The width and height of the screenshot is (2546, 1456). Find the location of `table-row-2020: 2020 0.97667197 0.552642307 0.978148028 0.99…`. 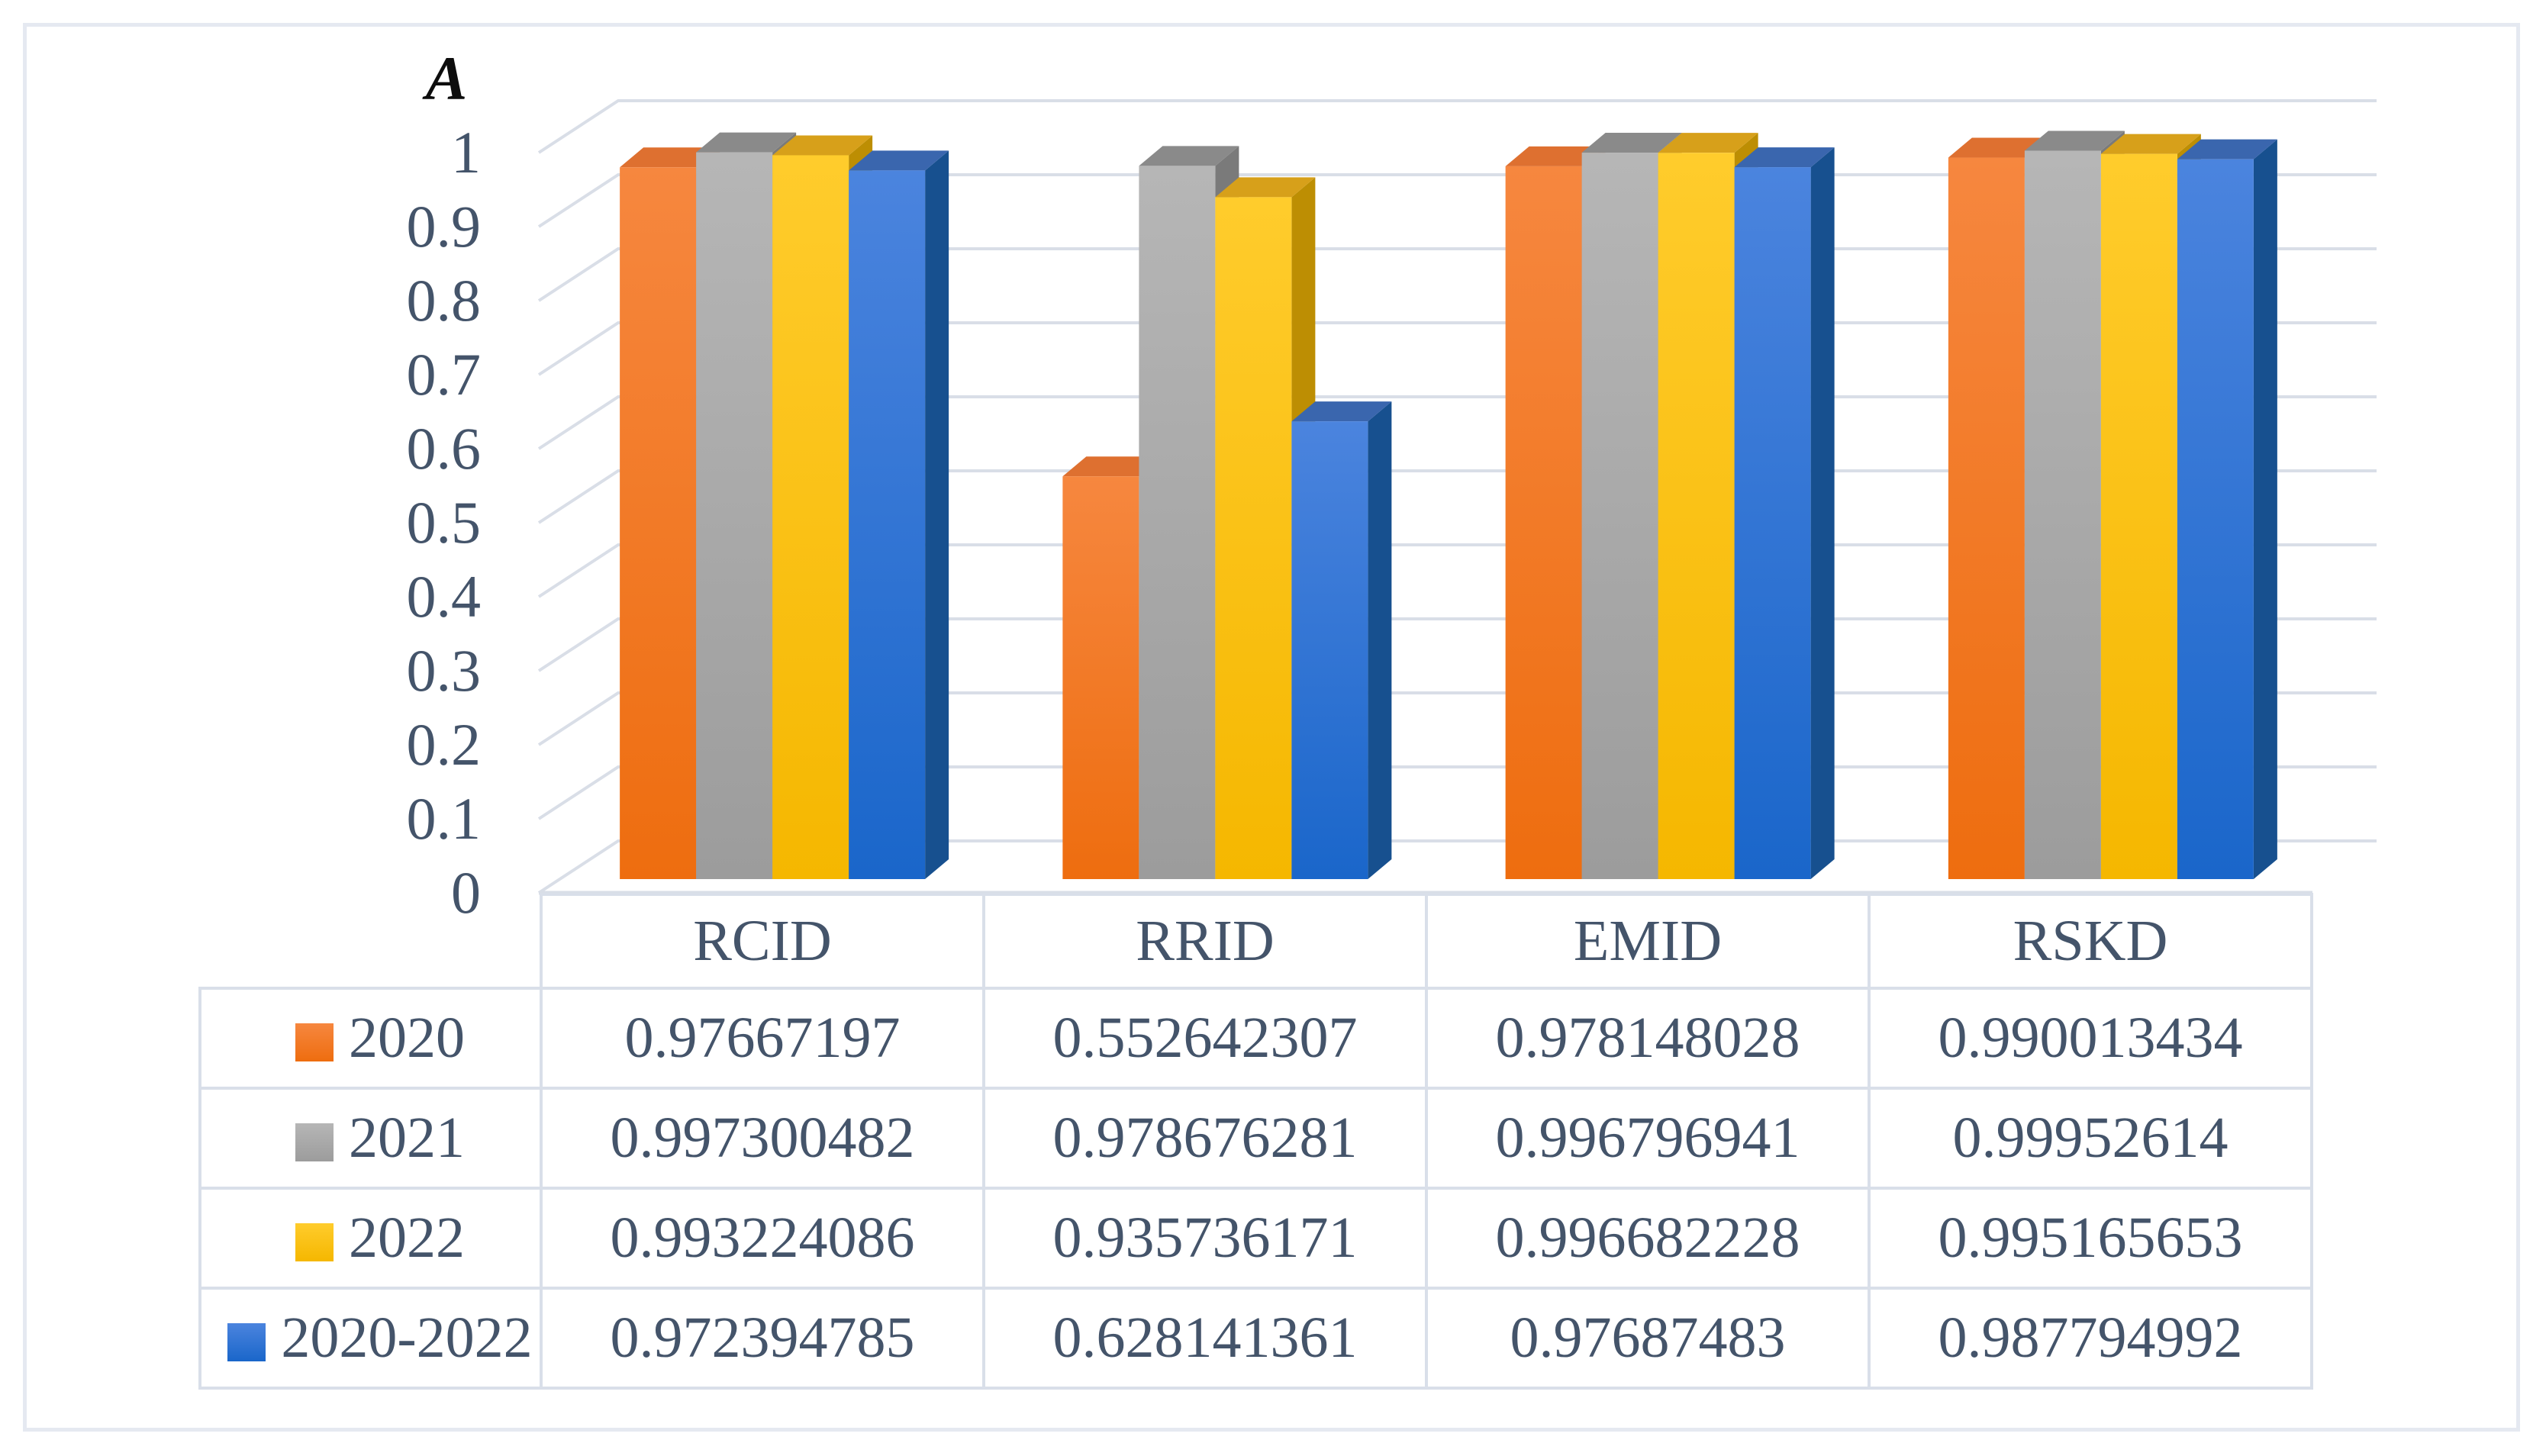

table-row-2020: 2020 0.97667197 0.552642307 0.978148028 0.99… is located at coordinates (1255, 1038).